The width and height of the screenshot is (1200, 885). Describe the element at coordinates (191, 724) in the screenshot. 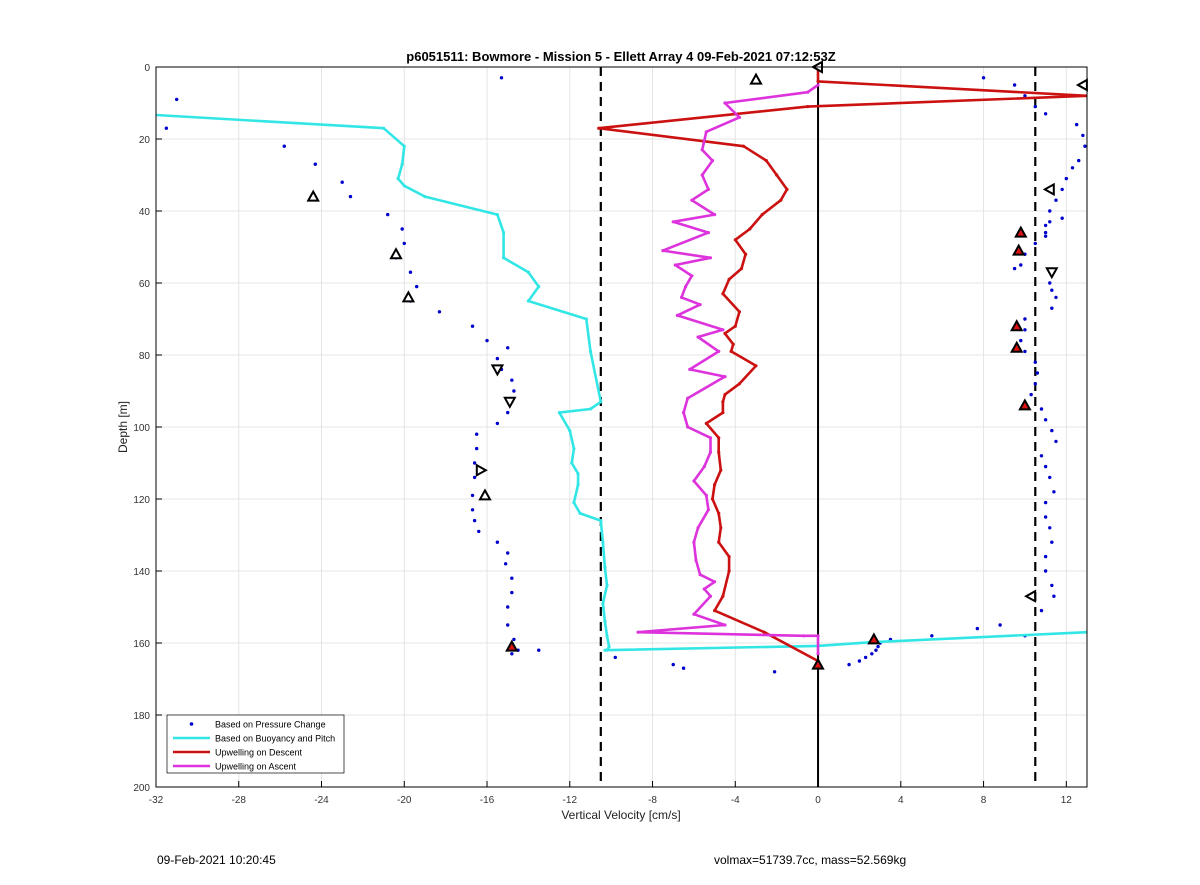

I see `legend-swatch` at that location.